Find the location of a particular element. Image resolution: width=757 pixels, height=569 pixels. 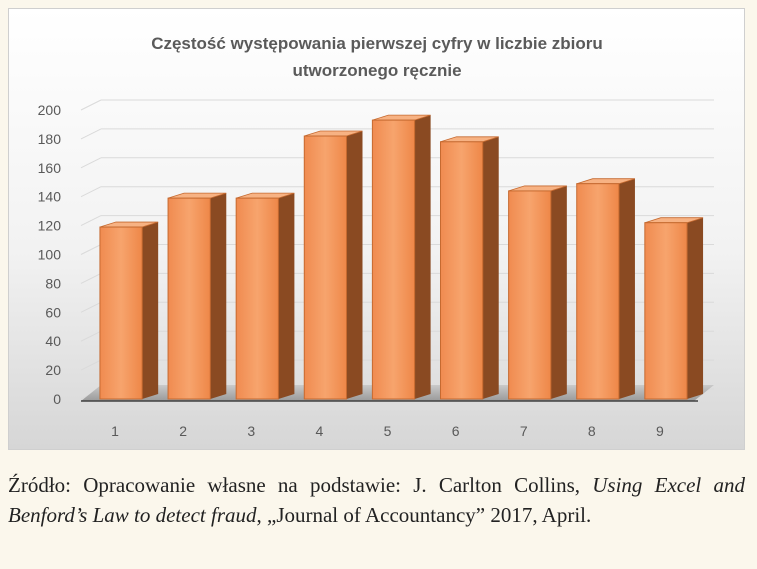

y-tick-label: 80 is located at coordinates (53, 283).